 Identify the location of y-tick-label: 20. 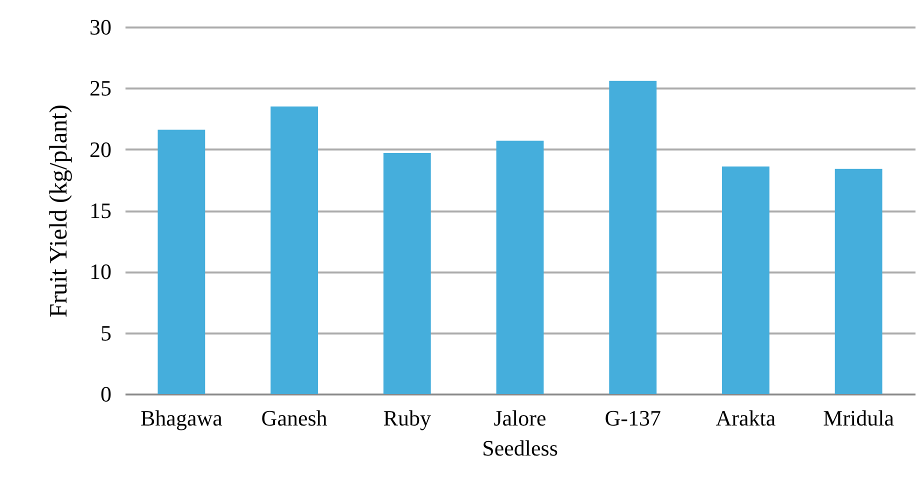
(101, 149).